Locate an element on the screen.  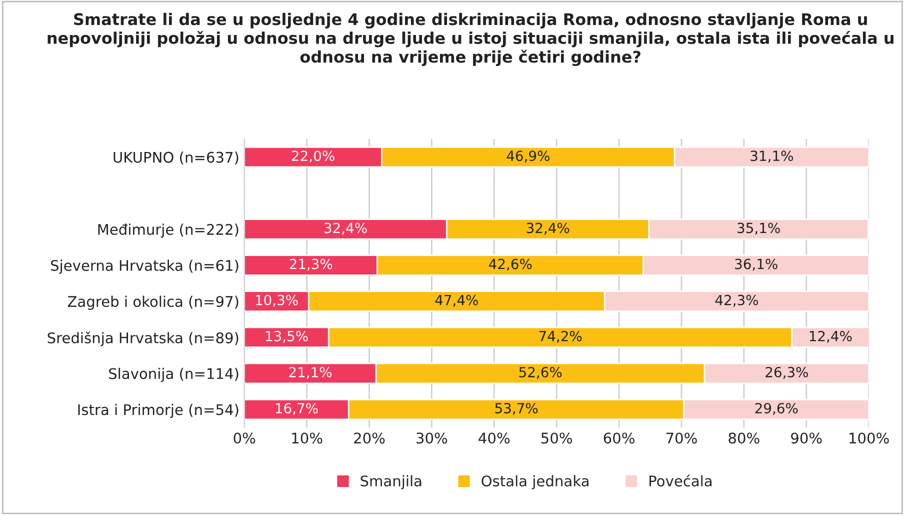
legend-label: Ostala jednaka is located at coordinates (535, 482).